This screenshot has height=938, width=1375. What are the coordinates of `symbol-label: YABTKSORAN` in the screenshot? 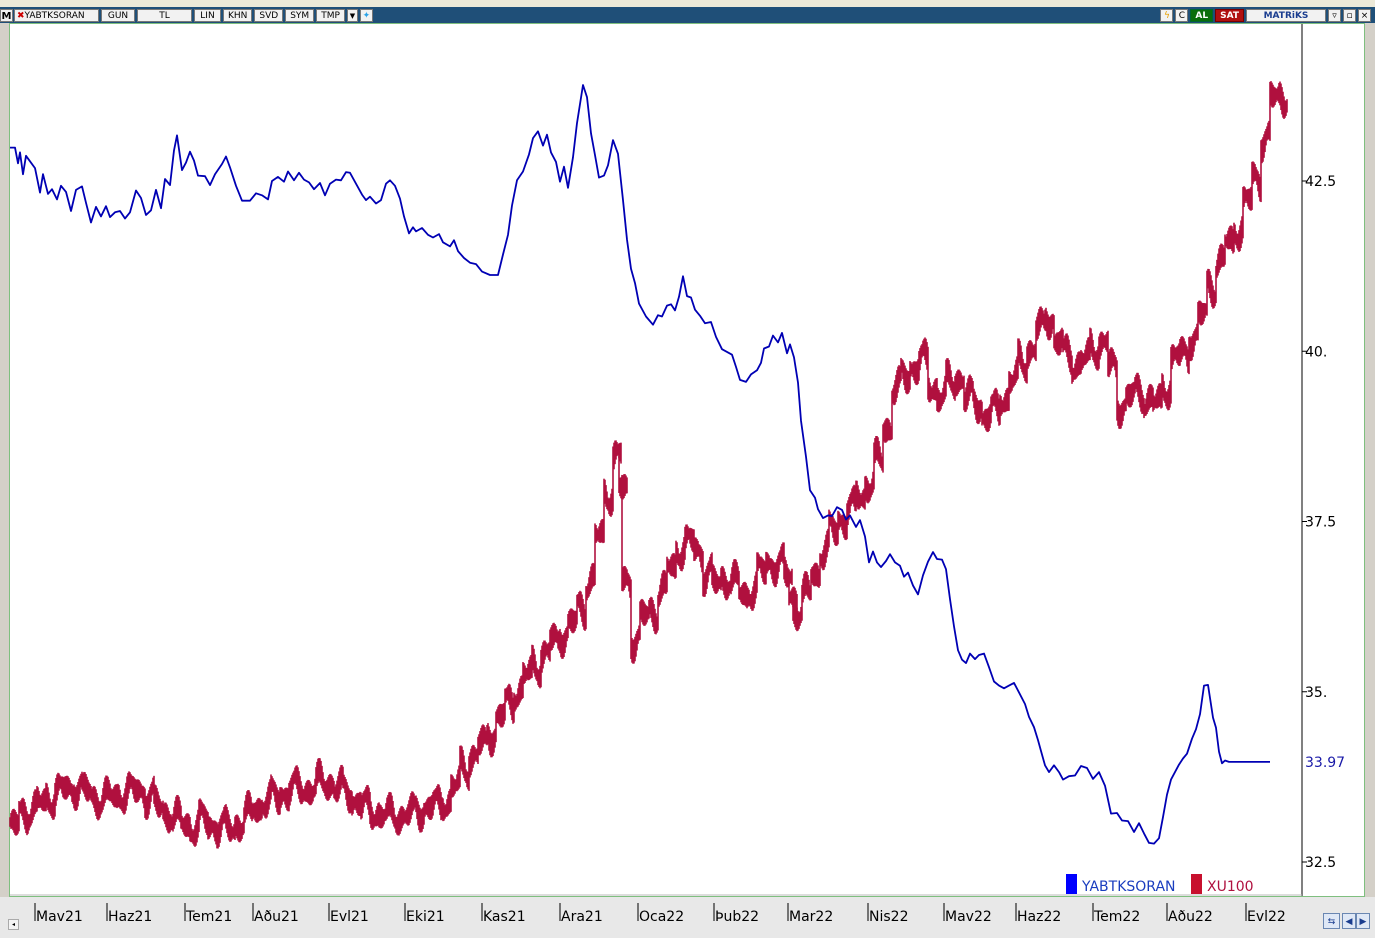 It's located at (54, 15).